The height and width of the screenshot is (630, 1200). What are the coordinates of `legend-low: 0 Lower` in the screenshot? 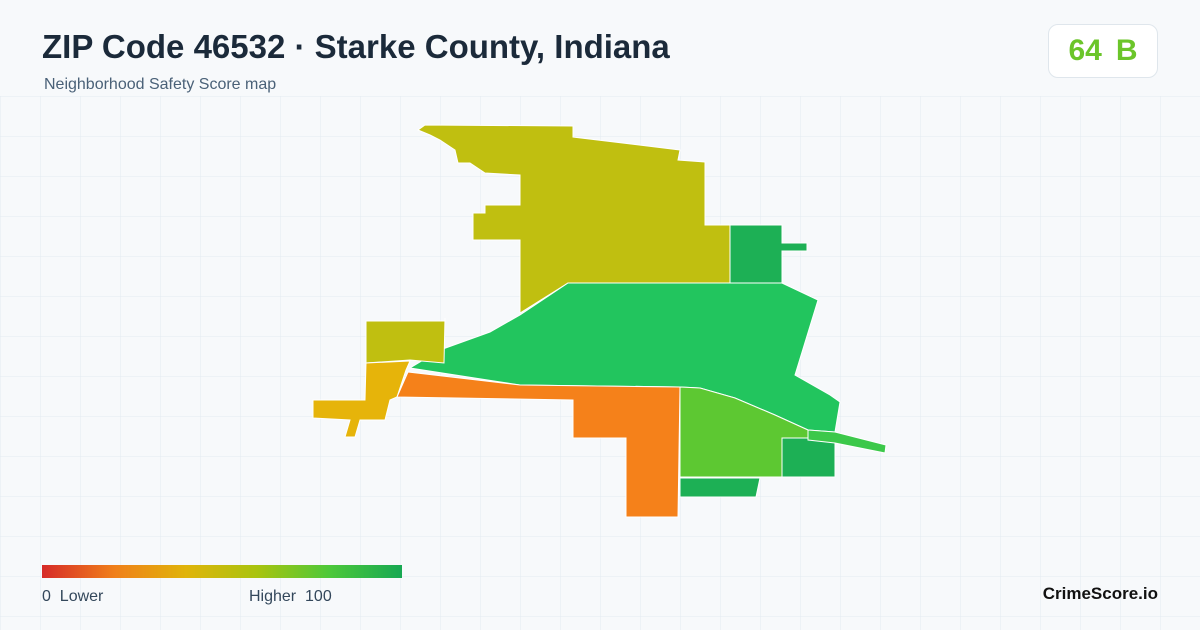 It's located at (72, 597).